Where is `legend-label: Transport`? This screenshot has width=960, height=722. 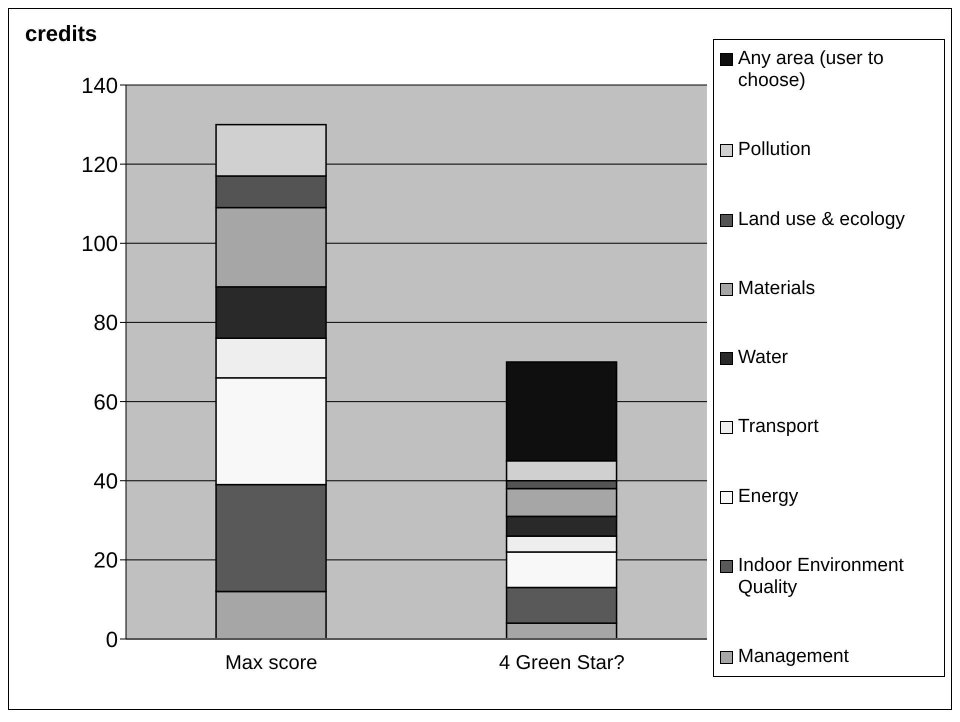 legend-label: Transport is located at coordinates (778, 427).